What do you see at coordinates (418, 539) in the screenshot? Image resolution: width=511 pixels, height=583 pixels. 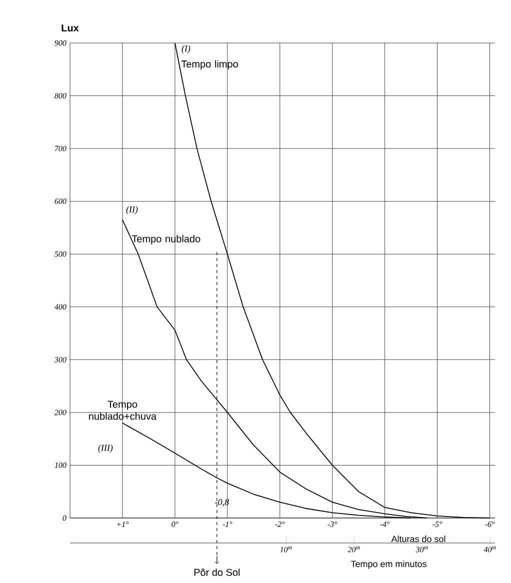 I see `x-axis-title: Alturas do sol` at bounding box center [418, 539].